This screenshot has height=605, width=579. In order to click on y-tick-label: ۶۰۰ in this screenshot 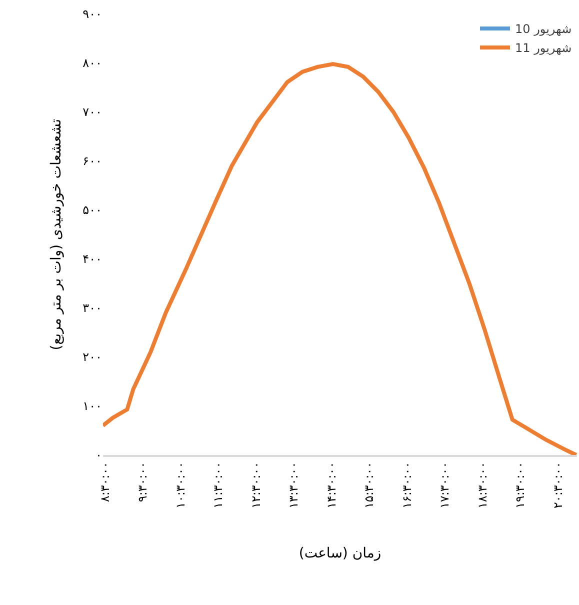, I will do `click(92, 161)`.